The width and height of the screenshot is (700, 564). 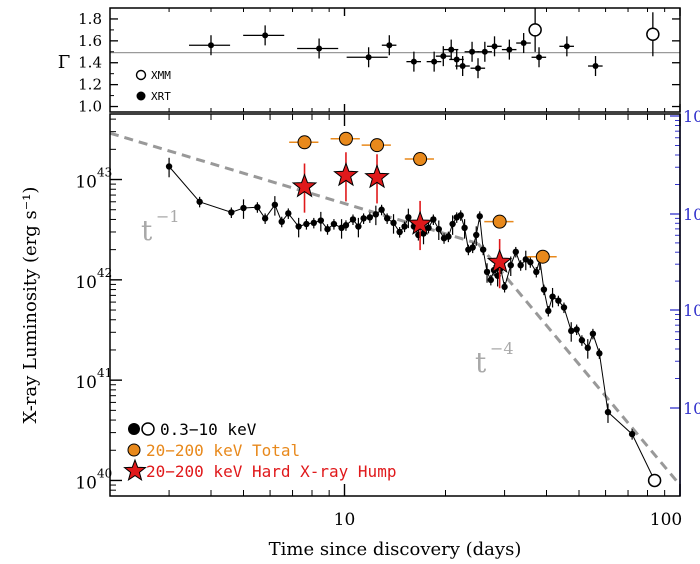 What do you see at coordinates (208, 429) in the screenshot?
I see `legend-soft-label: 0.3−10 keV` at bounding box center [208, 429].